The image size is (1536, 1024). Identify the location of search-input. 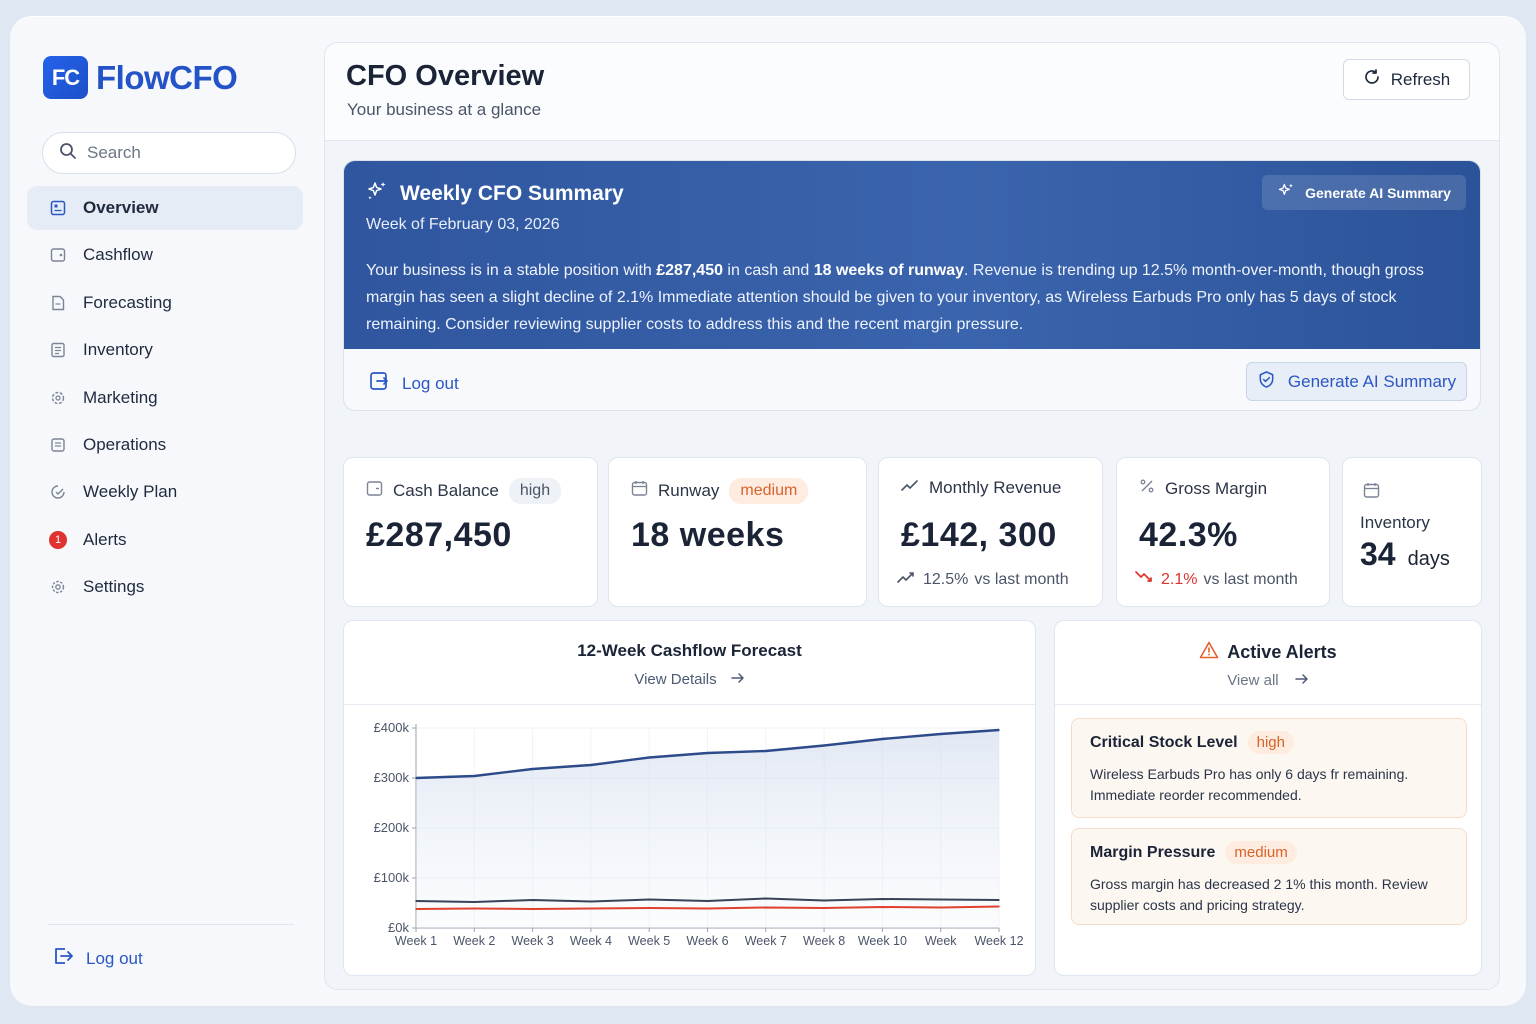
(182, 153).